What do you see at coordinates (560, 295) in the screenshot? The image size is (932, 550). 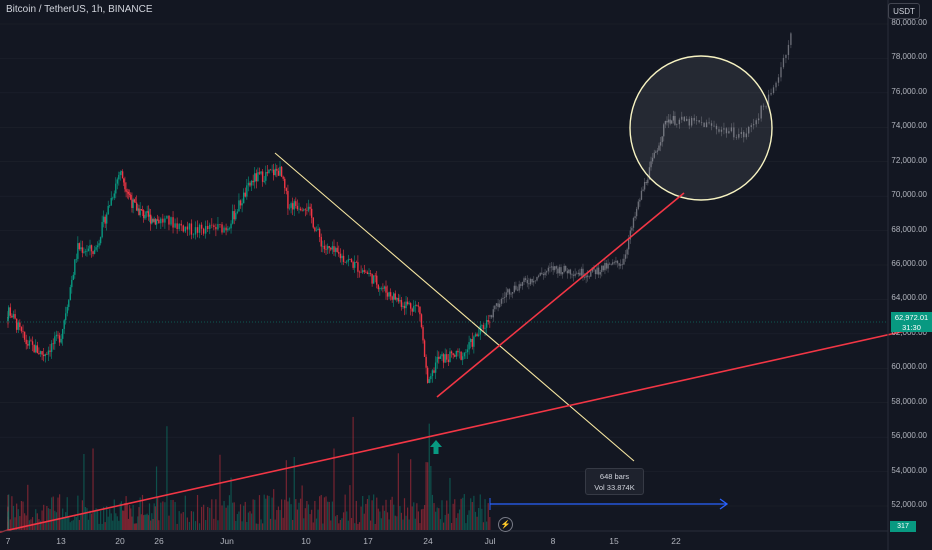 I see `short-support-trendline` at bounding box center [560, 295].